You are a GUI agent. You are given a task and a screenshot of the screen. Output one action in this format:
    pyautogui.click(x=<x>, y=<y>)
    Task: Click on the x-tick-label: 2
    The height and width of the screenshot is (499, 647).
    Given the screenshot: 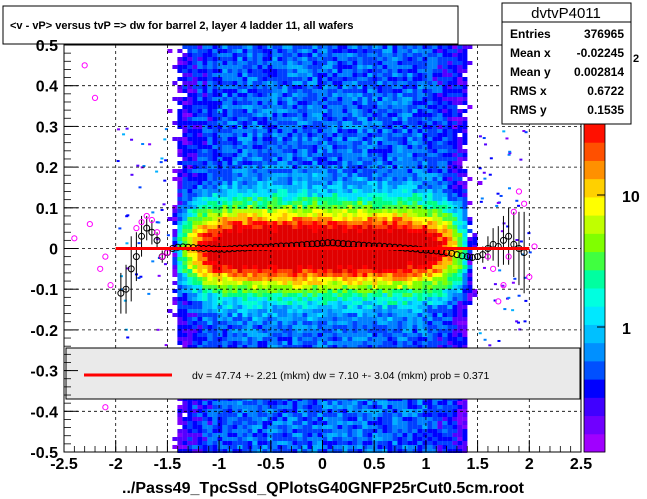 What is the action you would take?
    pyautogui.click(x=529, y=464)
    